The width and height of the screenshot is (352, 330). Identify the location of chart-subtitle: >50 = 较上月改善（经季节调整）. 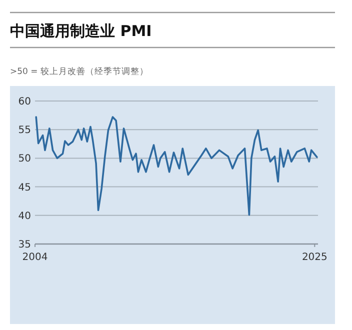
(79, 71).